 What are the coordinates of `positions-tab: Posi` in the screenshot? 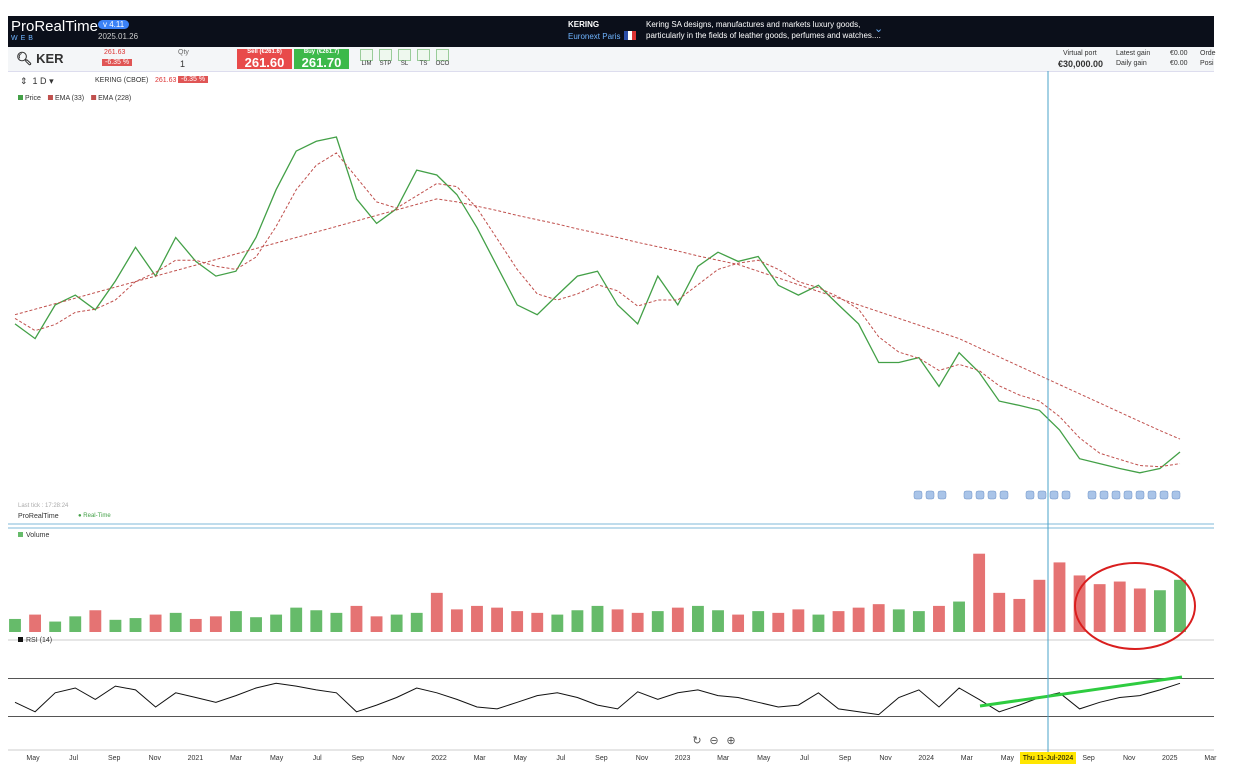 It's located at (1207, 63).